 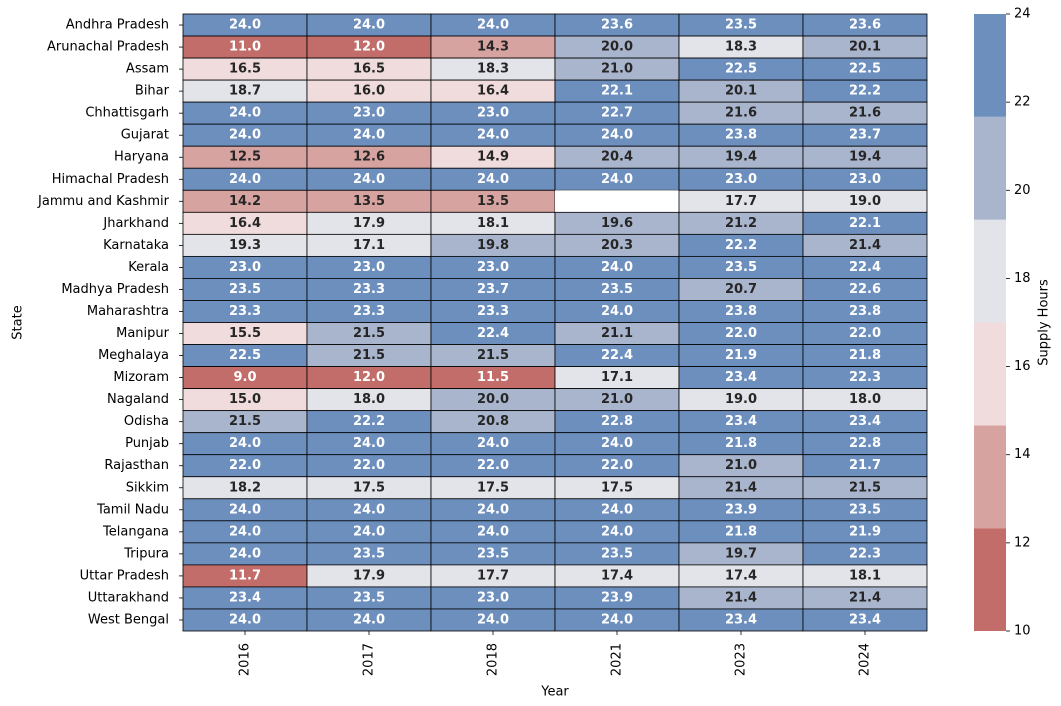 I want to click on y-tick-label: Arunachal Pradesh, so click(x=108, y=47).